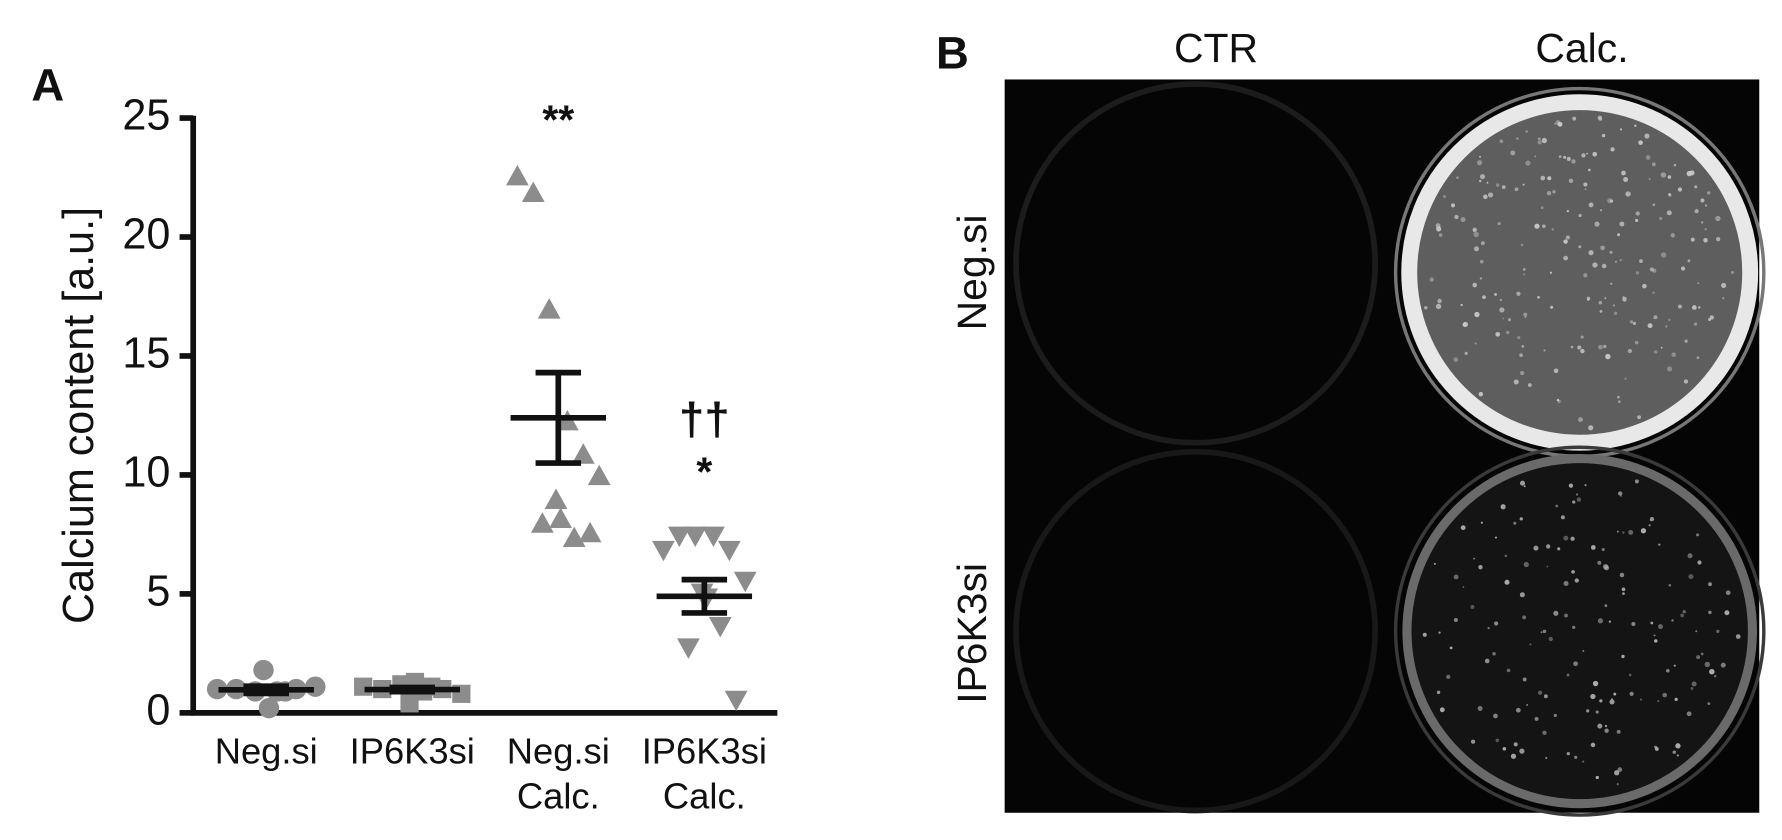 Image resolution: width=1782 pixels, height=840 pixels. I want to click on y-axis-label: Calcium content [a.u.], so click(79, 415).